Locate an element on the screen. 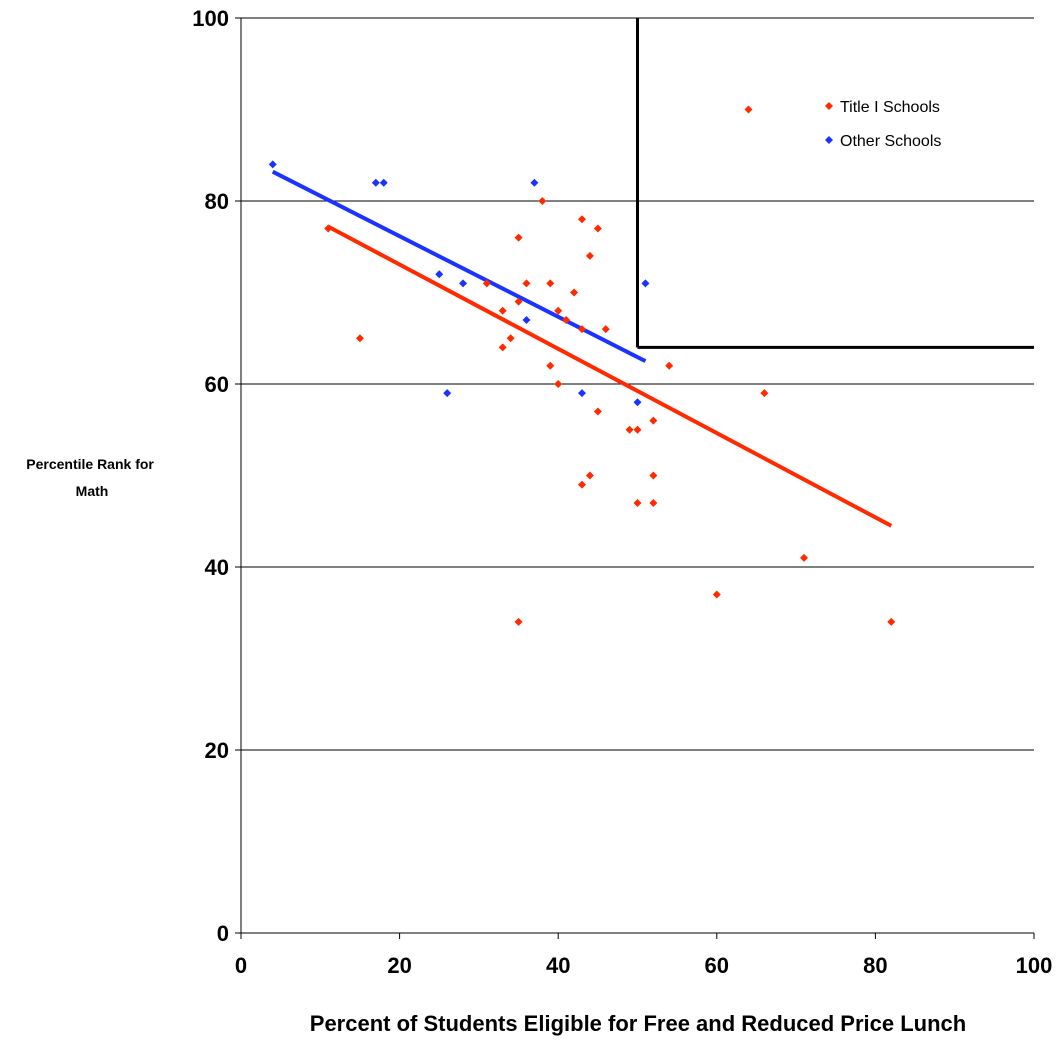 The width and height of the screenshot is (1063, 1041). x-tick-label-40: 40 is located at coordinates (558, 965).